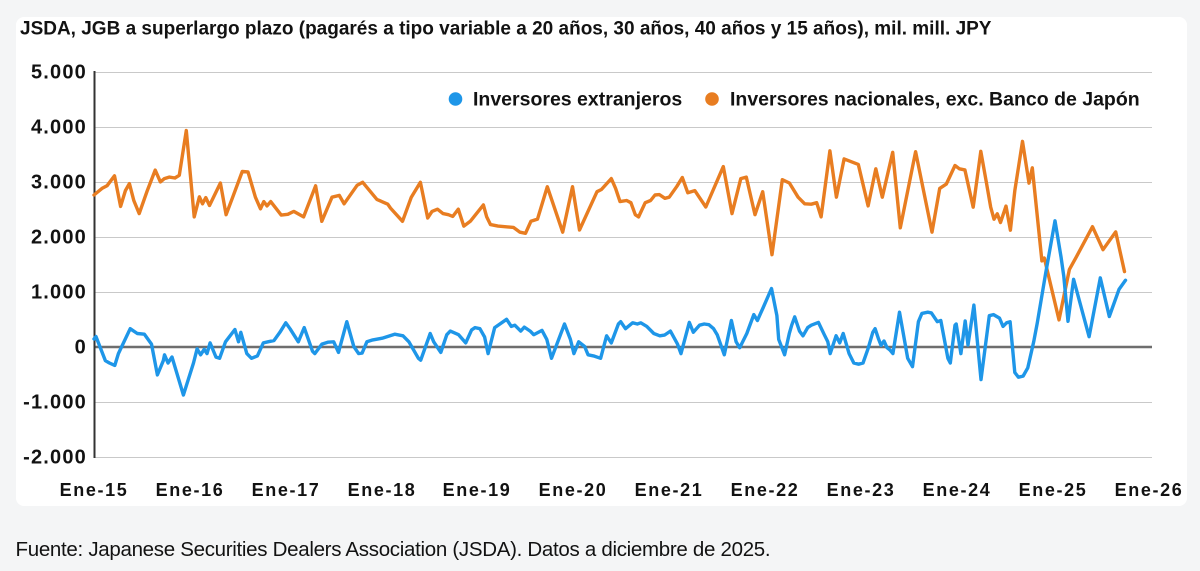 The height and width of the screenshot is (571, 1200). What do you see at coordinates (59, 183) in the screenshot?
I see `svg-text: 3.000` at bounding box center [59, 183].